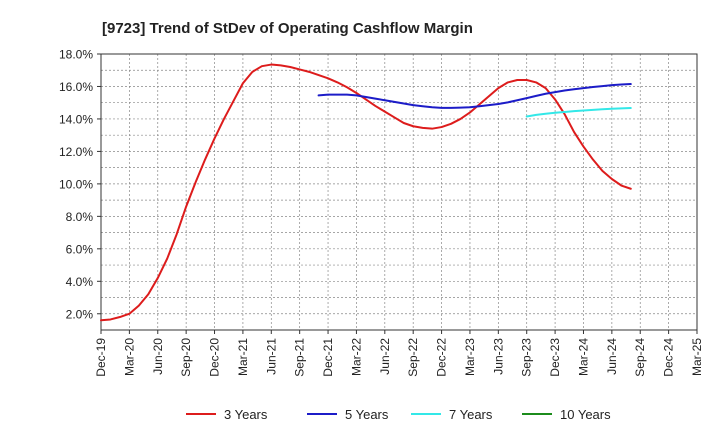 Image resolution: width=720 pixels, height=445 pixels. Describe the element at coordinates (555, 357) in the screenshot. I see `x-tick-label: Dec-23` at that location.